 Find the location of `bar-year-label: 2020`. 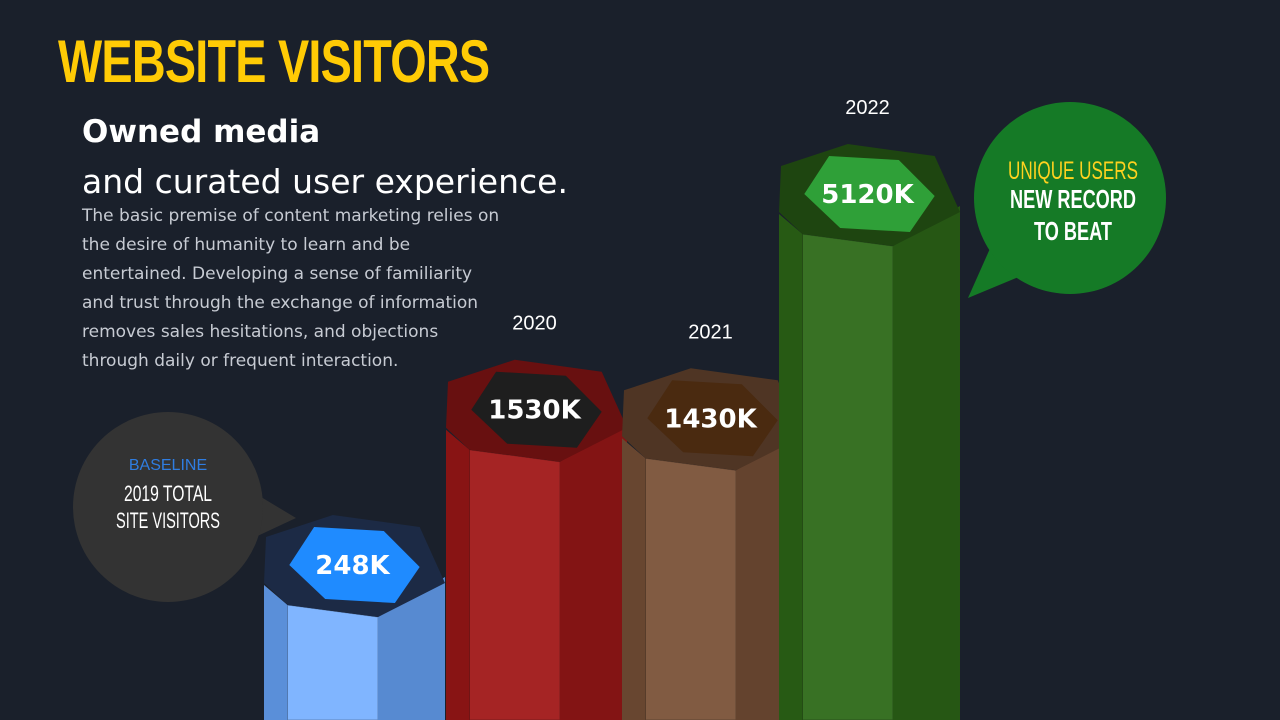

bar-year-label: 2020 is located at coordinates (534, 324).